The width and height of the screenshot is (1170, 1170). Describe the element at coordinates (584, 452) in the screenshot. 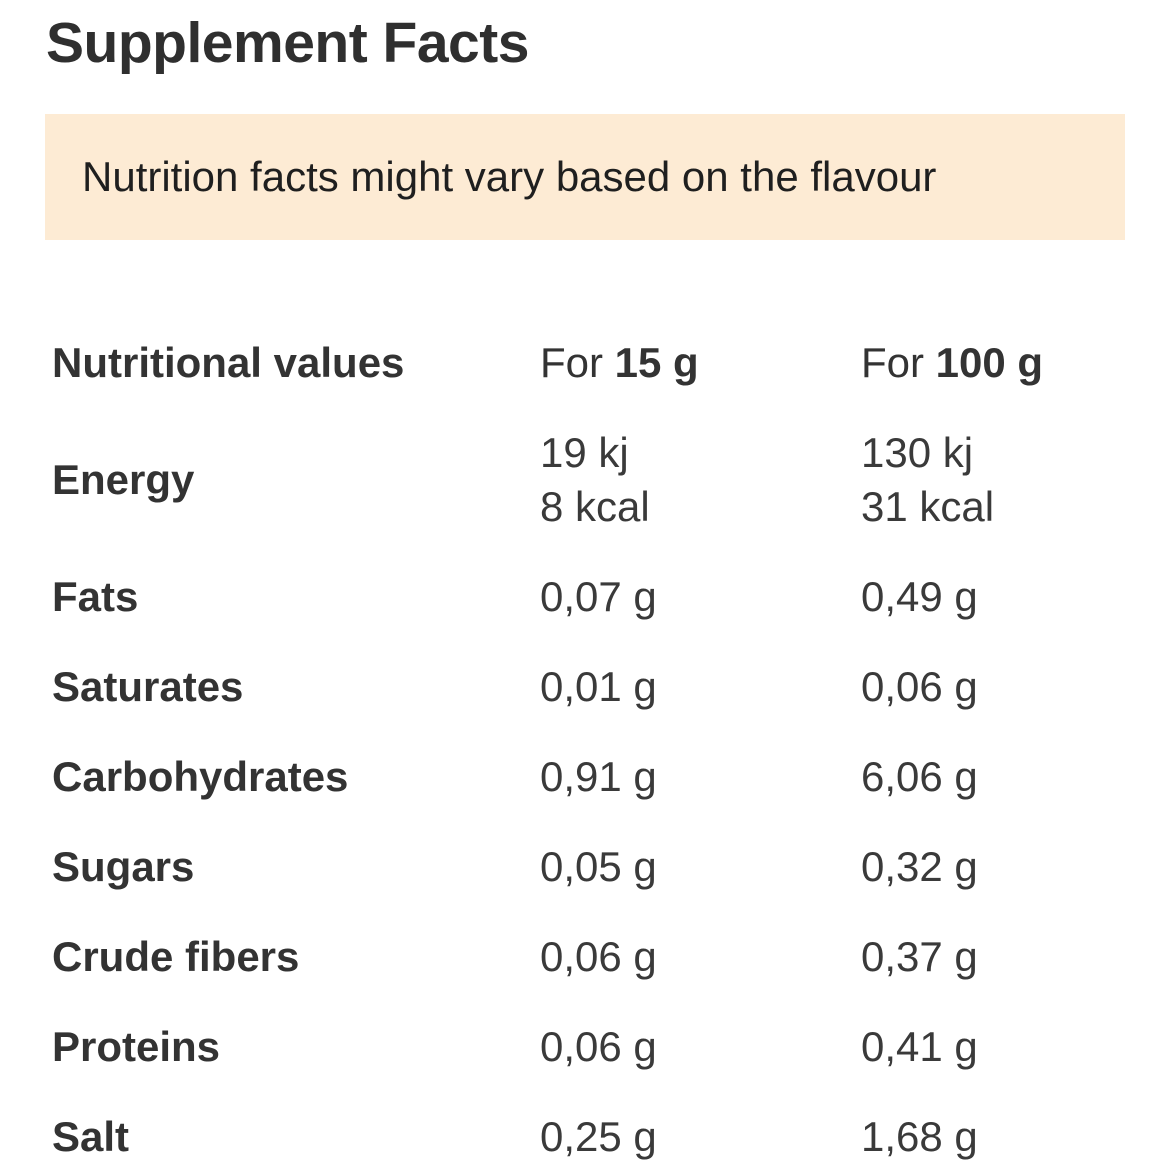

I see `energy-kj-15g: 19 kj` at that location.